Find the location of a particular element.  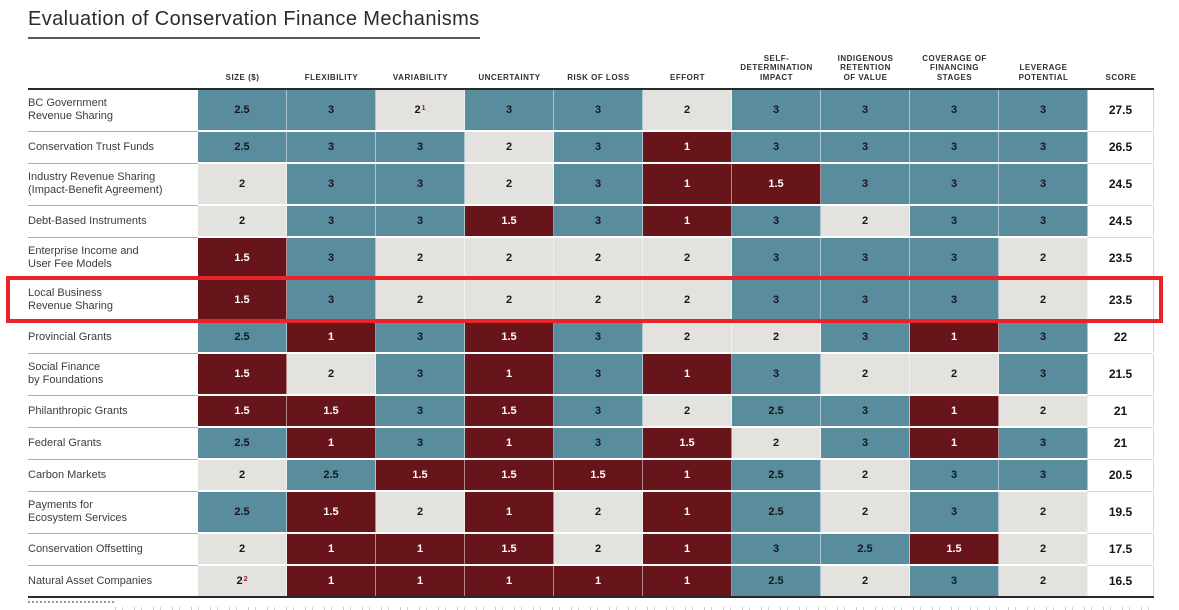

mechanism-name: Federal Grants is located at coordinates (113, 444).